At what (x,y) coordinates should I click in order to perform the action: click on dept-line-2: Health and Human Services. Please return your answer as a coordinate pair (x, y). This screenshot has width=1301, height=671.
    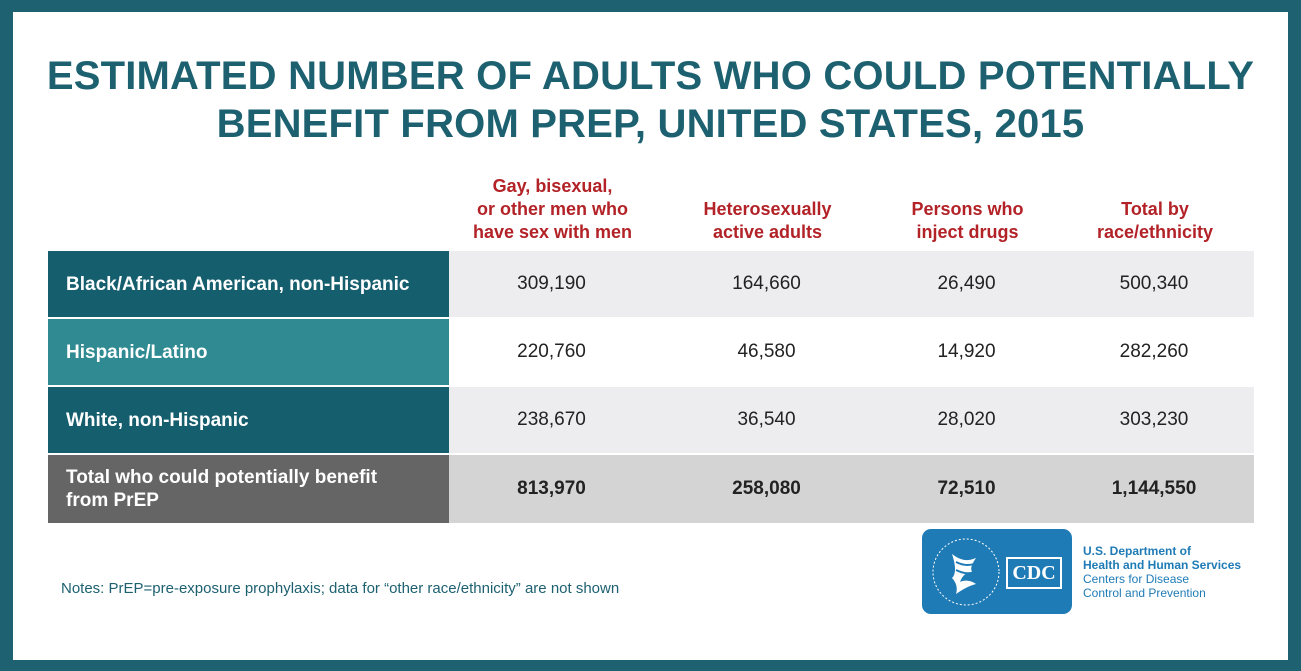
    Looking at the image, I should click on (1162, 565).